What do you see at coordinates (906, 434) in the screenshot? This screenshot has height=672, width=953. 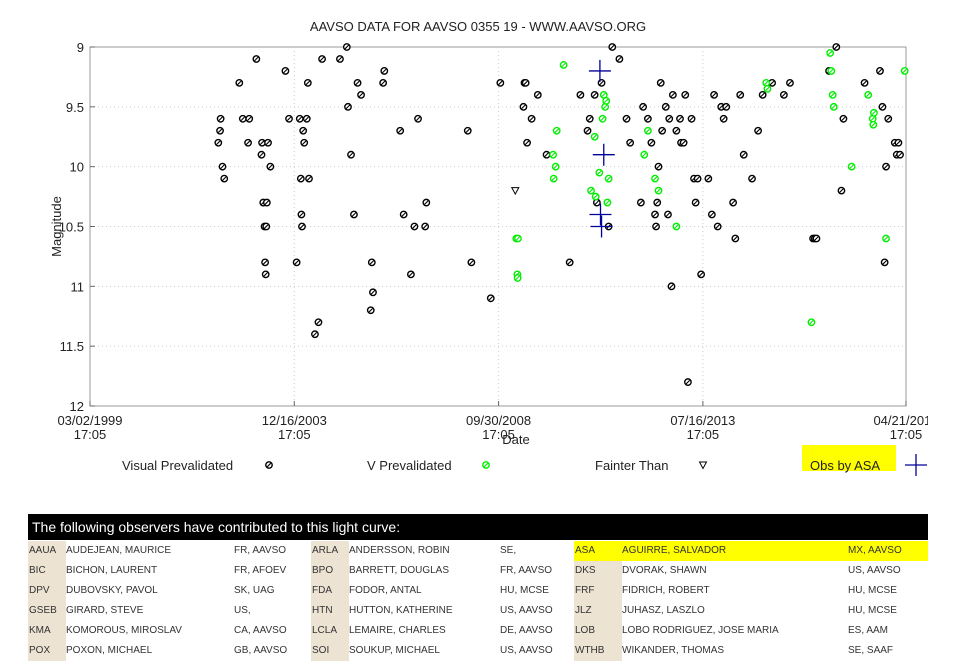 I see `x-tick-label: 17:05` at bounding box center [906, 434].